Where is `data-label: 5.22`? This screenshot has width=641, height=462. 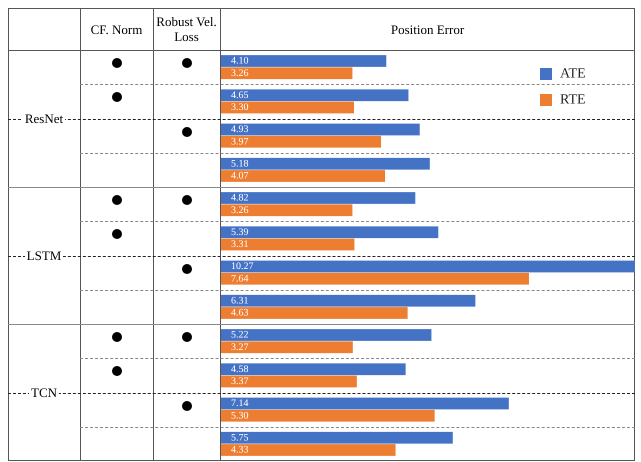 data-label: 5.22 is located at coordinates (239, 335).